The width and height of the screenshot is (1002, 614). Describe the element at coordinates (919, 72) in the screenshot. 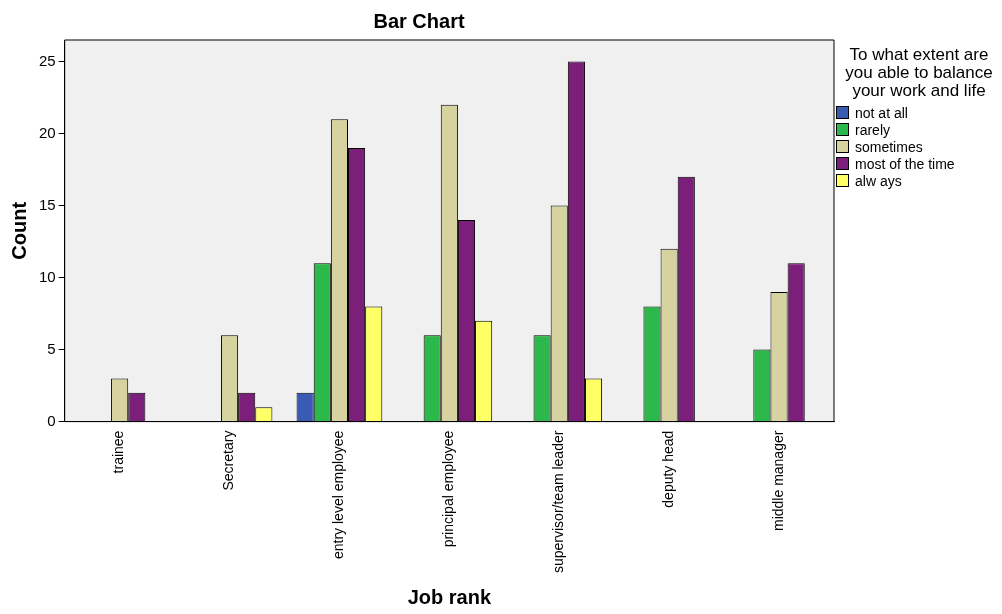

I see `legend-title: To what extent are you able to balance your work and life` at that location.